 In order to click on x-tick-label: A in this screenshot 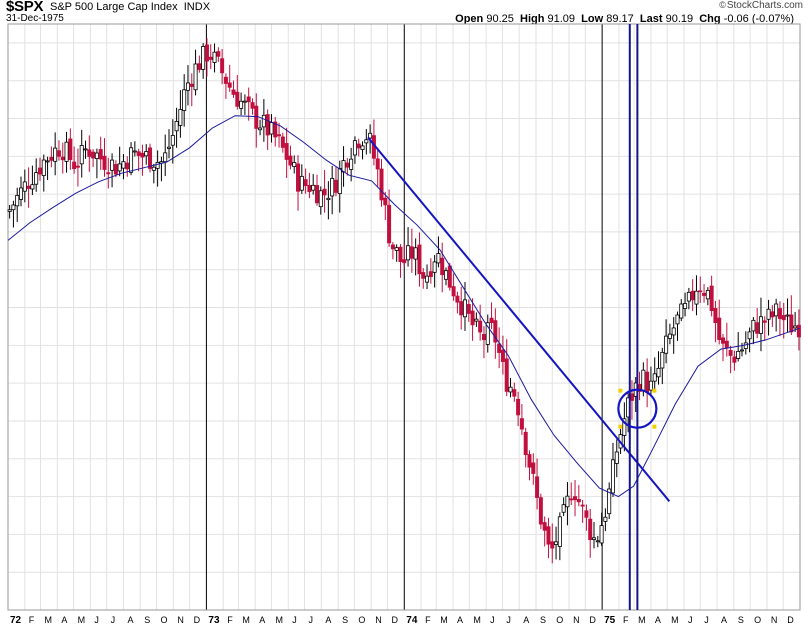, I will do `click(262, 620)`.